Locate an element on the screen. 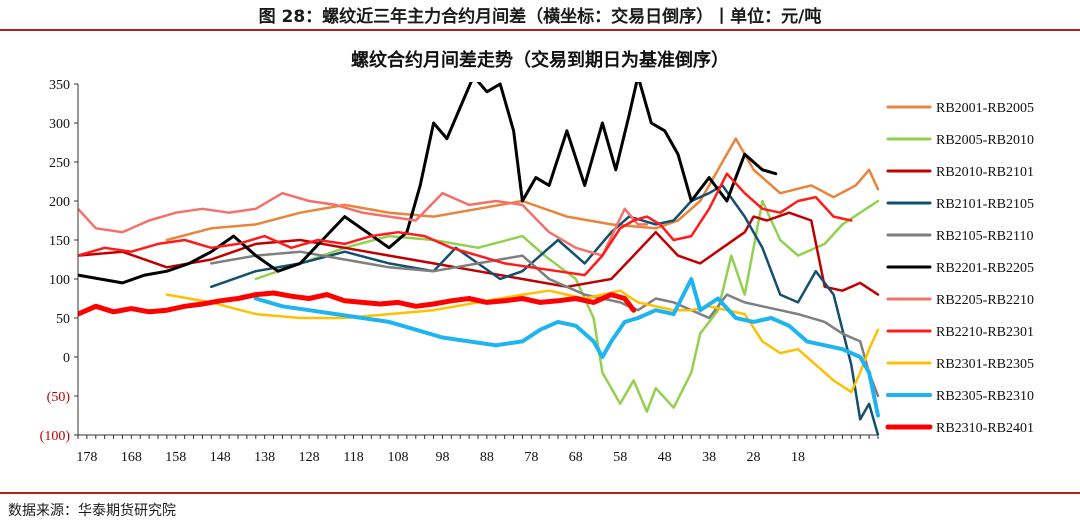 The image size is (1080, 522). y-tick-label: 250 is located at coordinates (59, 163).